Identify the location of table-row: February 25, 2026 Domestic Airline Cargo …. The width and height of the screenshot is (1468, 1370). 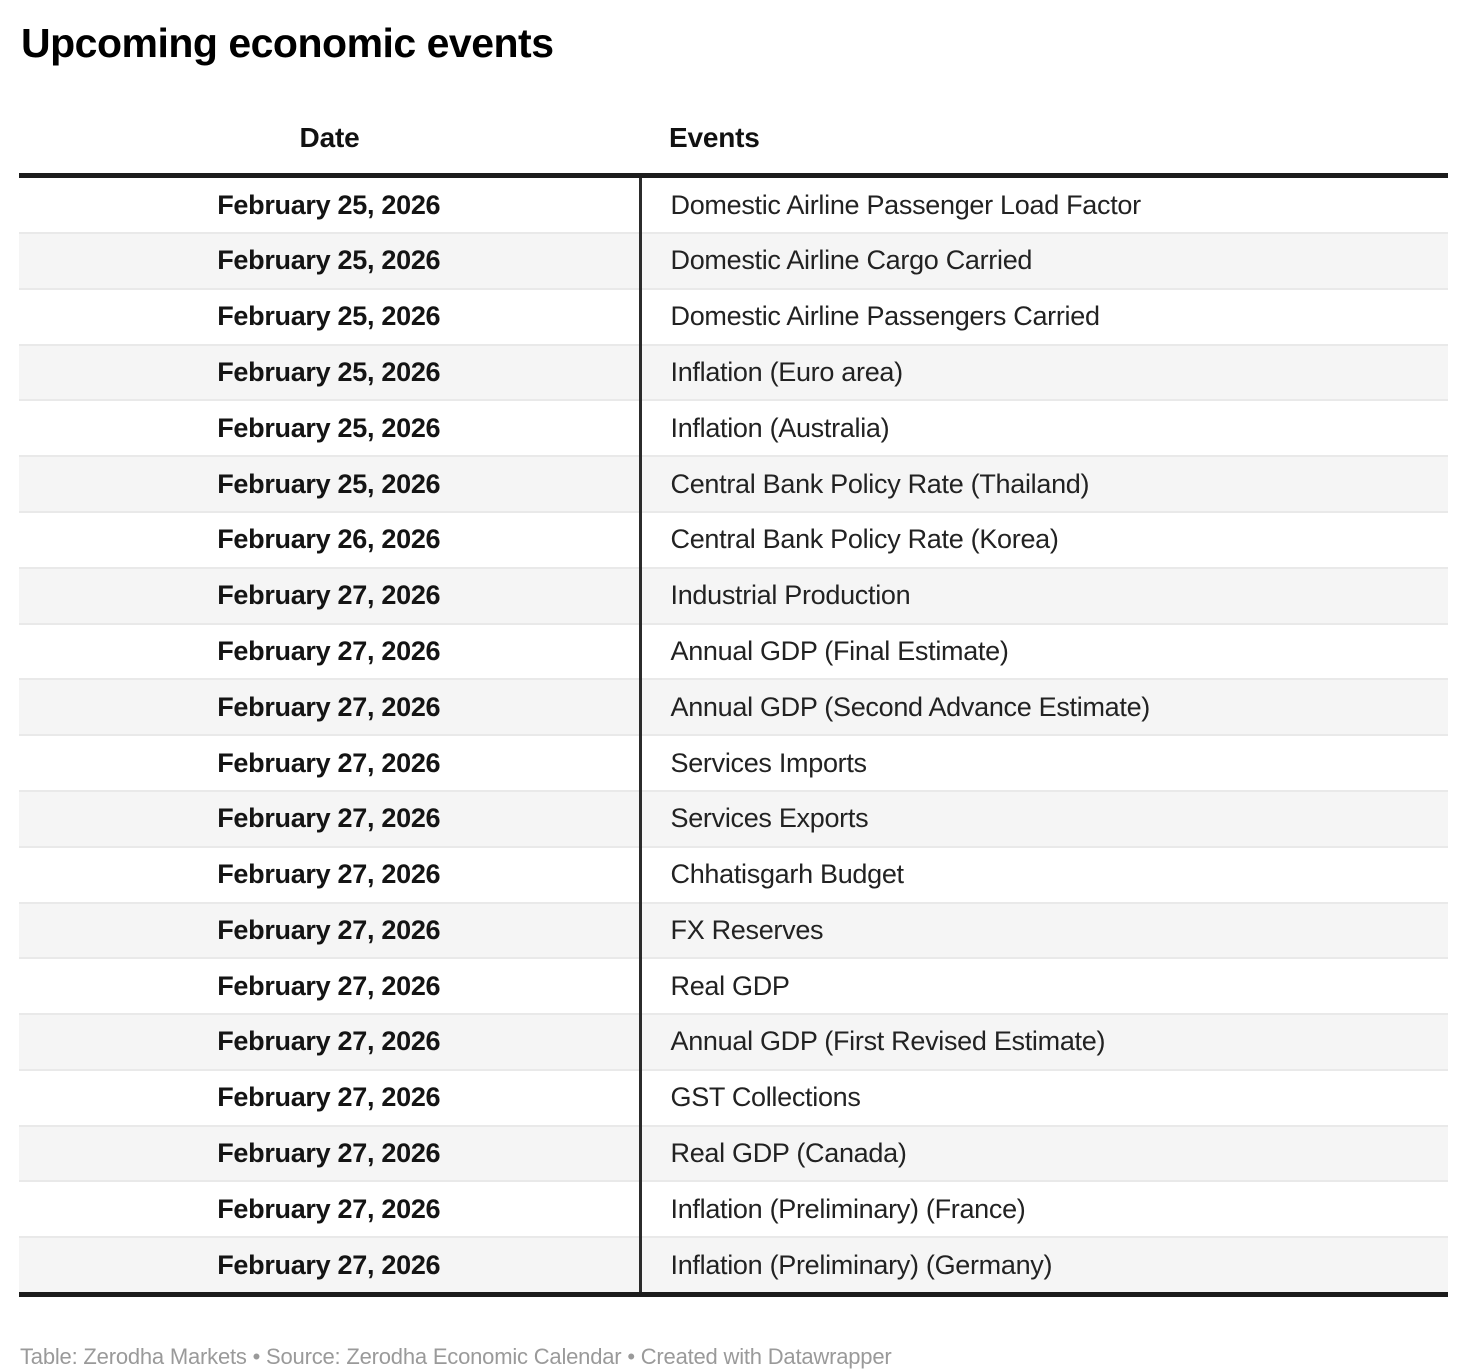
(733, 261).